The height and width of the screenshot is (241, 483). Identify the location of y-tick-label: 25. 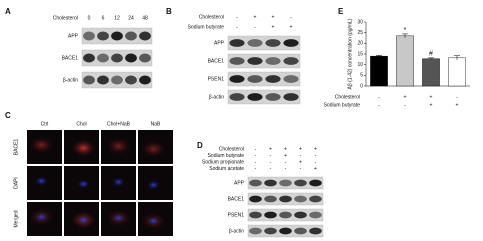
(360, 33).